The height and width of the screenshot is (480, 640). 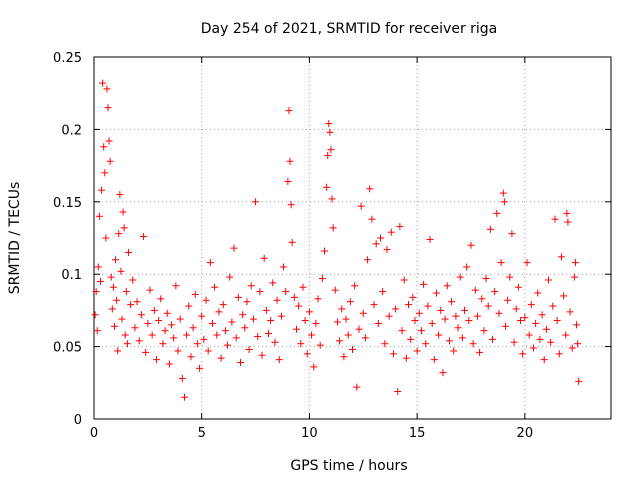 What do you see at coordinates (309, 433) in the screenshot?
I see `x-tick-label: 10` at bounding box center [309, 433].